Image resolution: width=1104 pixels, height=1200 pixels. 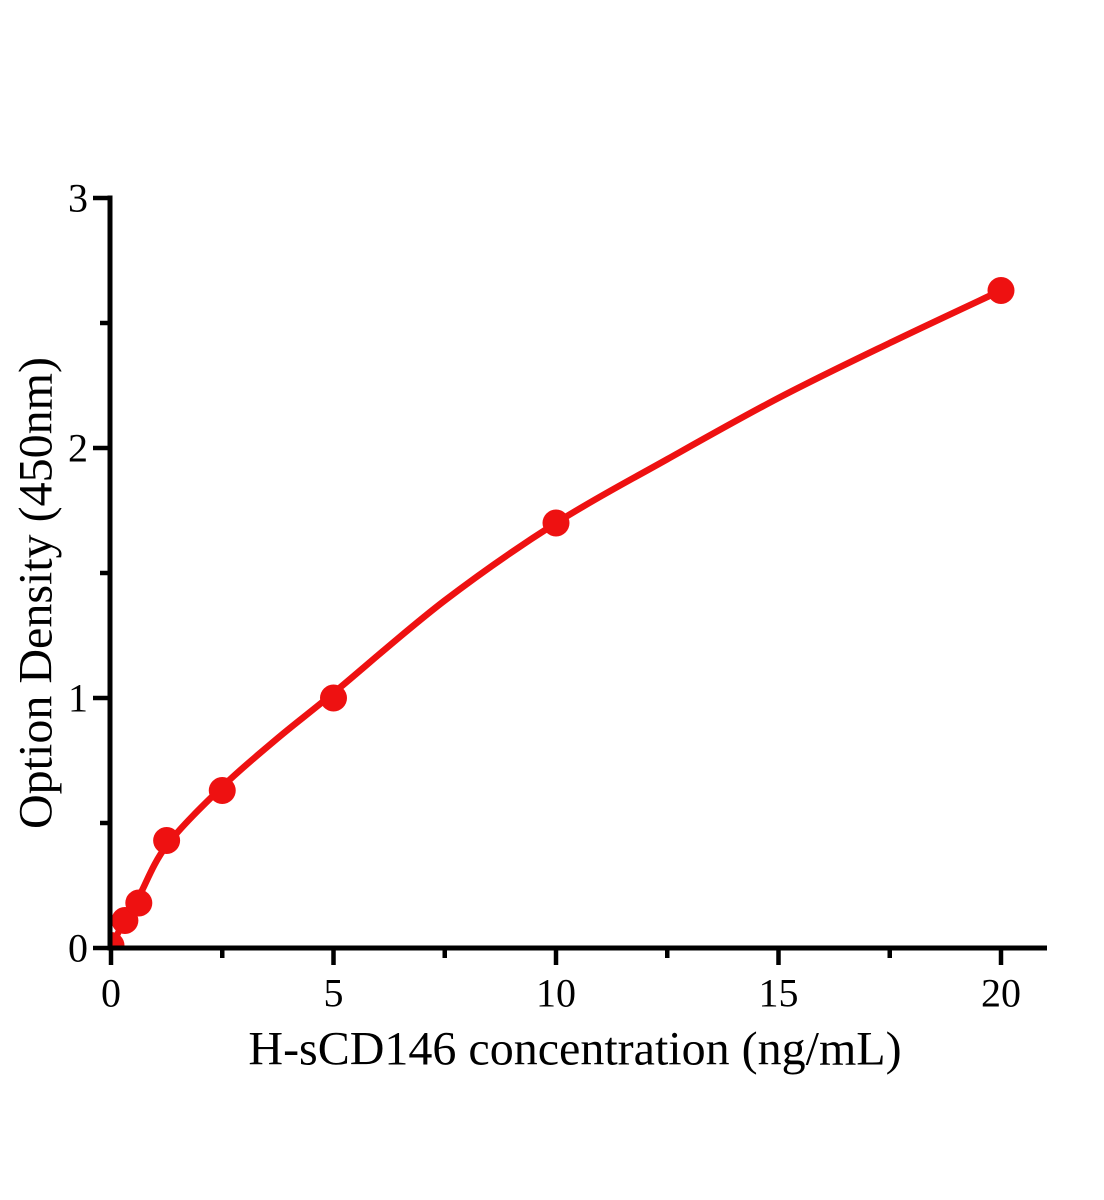 I want to click on y-tick-label: 2, so click(x=78, y=448).